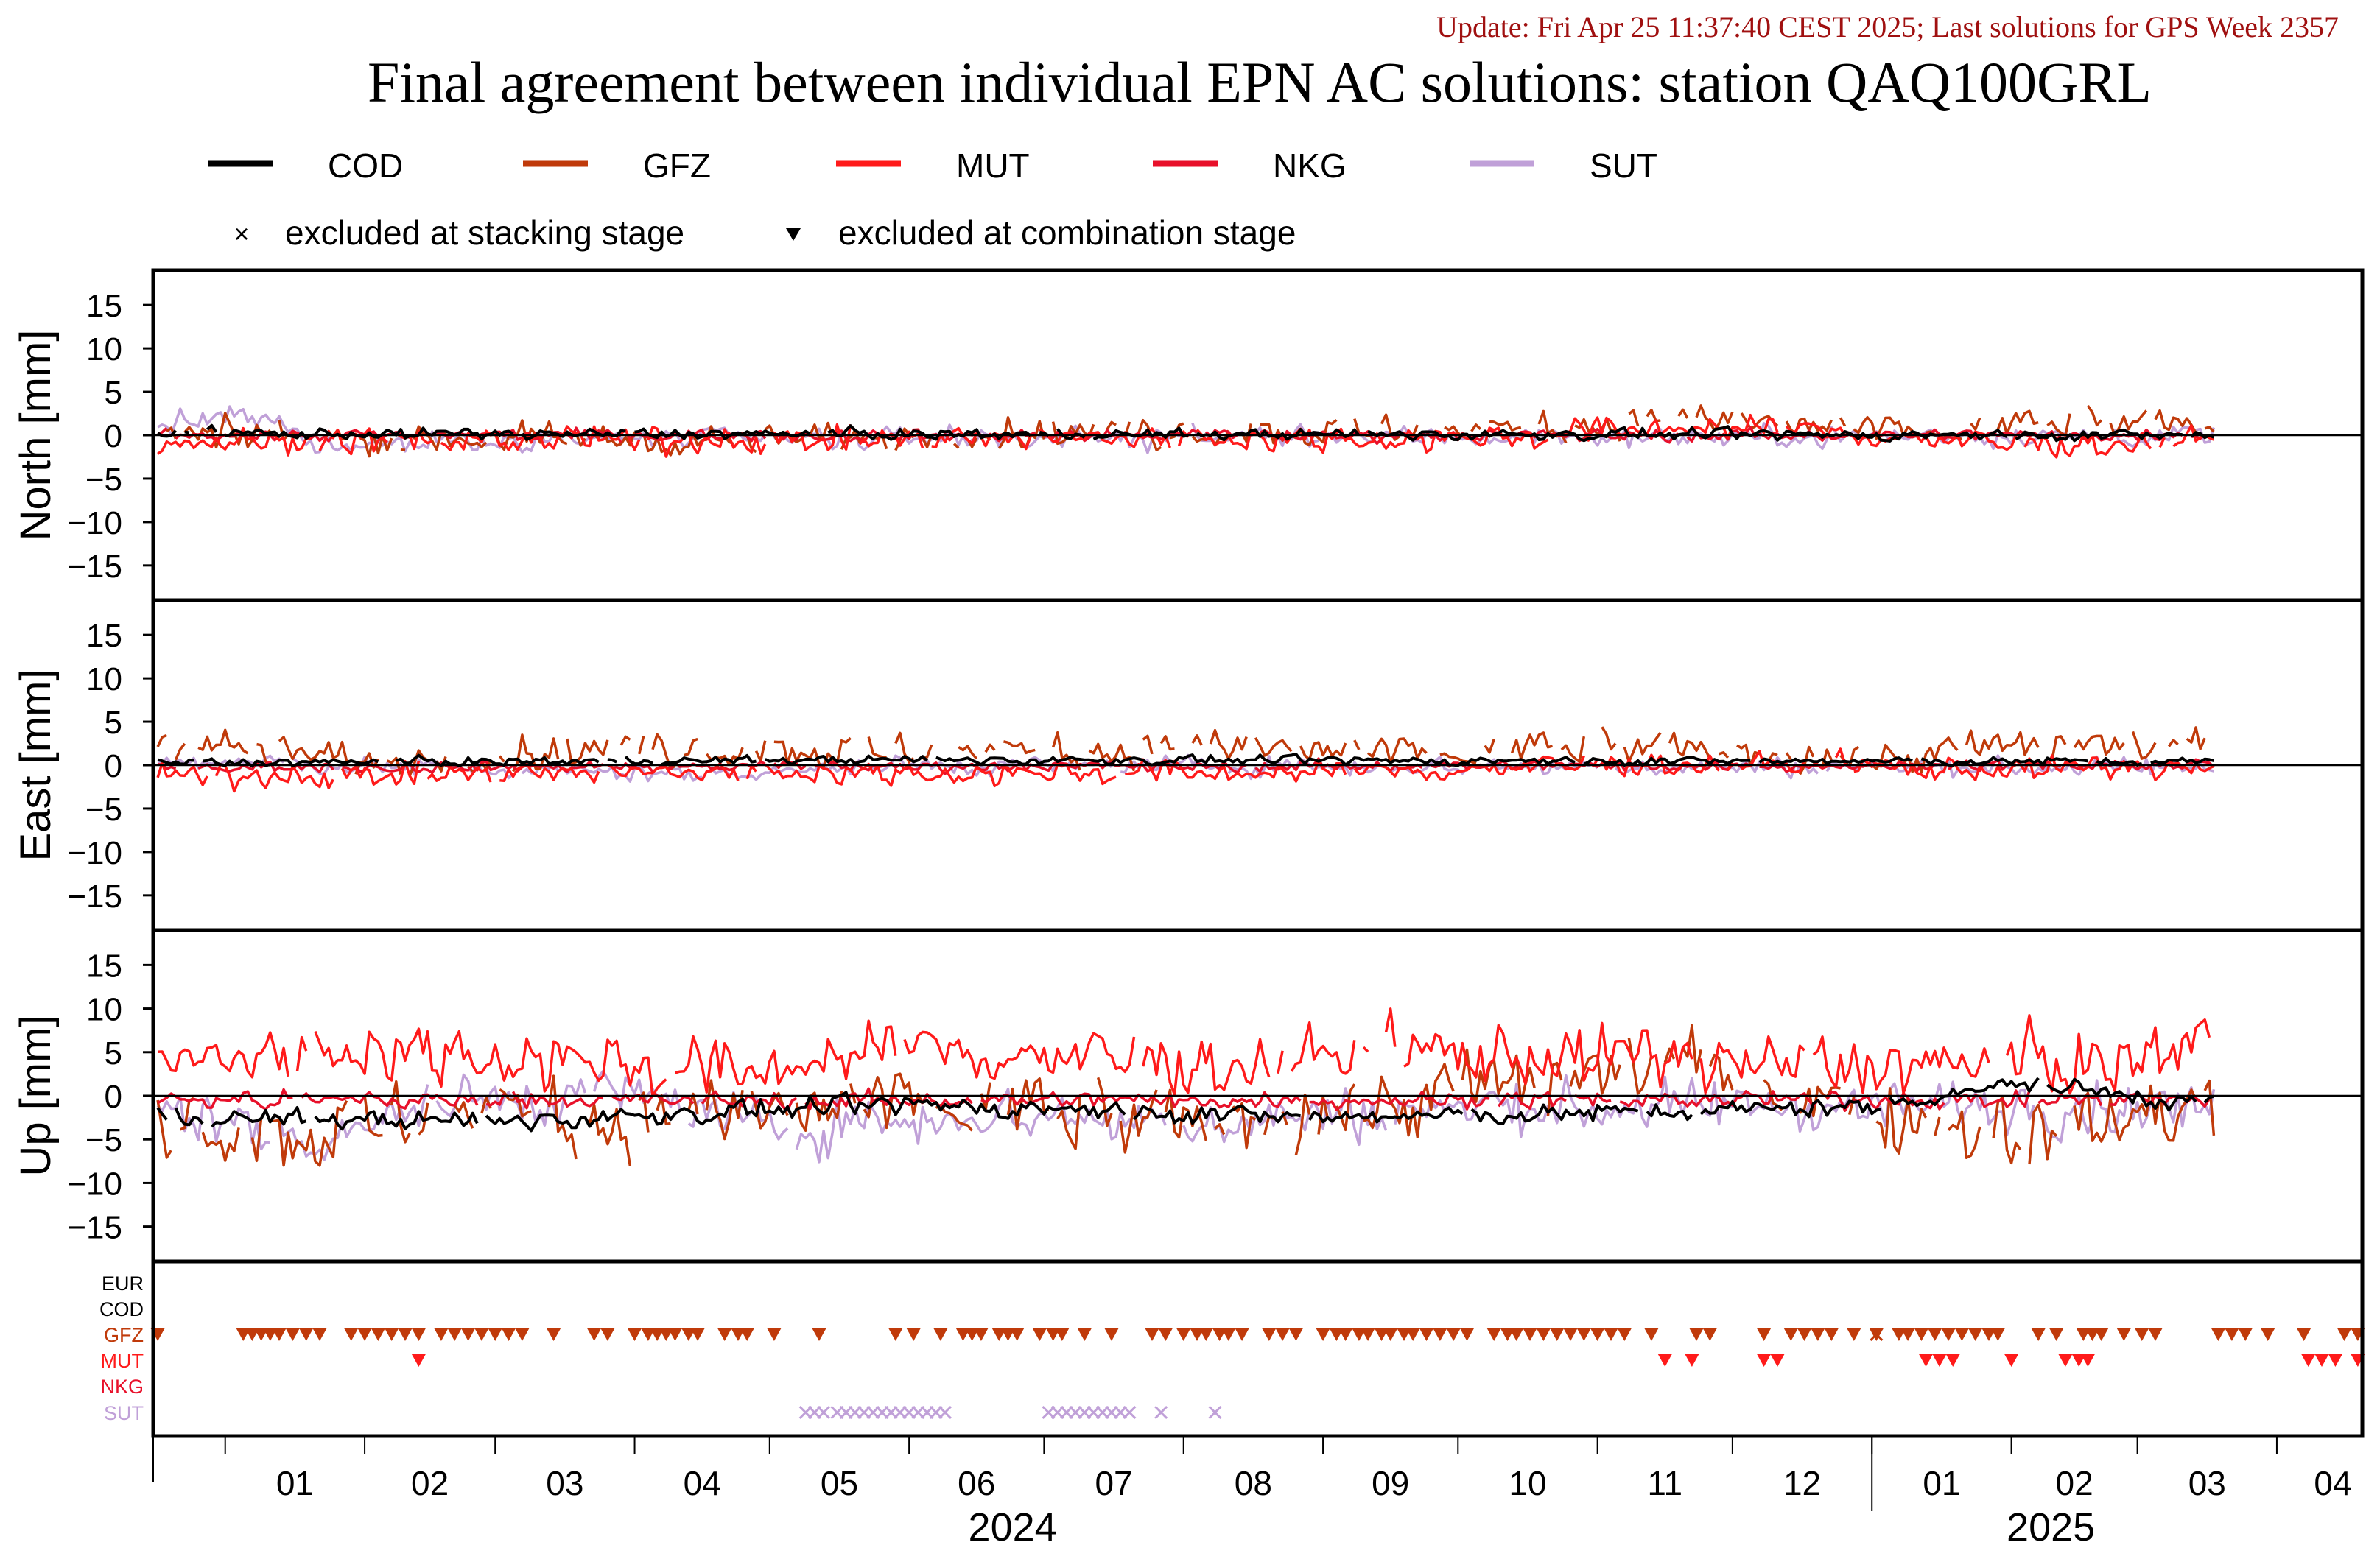 This screenshot has width=2380, height=1545. Describe the element at coordinates (1185, 1105) in the screenshot. I see `series-cod-up` at that location.